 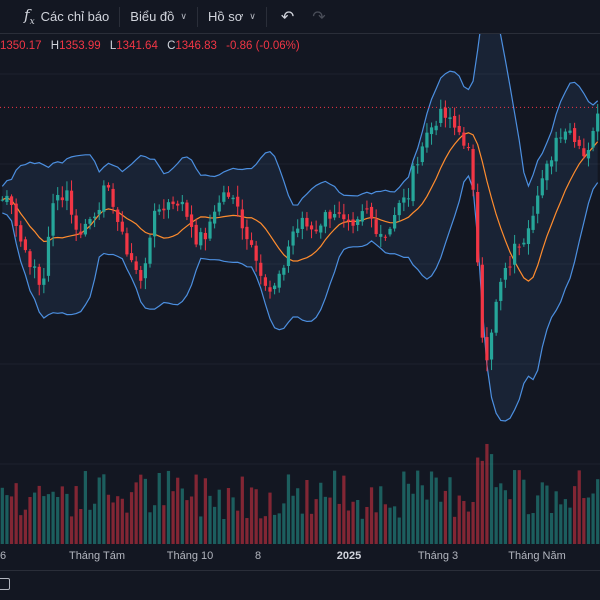 What do you see at coordinates (287, 17) in the screenshot?
I see `undo-button: ↶` at bounding box center [287, 17].